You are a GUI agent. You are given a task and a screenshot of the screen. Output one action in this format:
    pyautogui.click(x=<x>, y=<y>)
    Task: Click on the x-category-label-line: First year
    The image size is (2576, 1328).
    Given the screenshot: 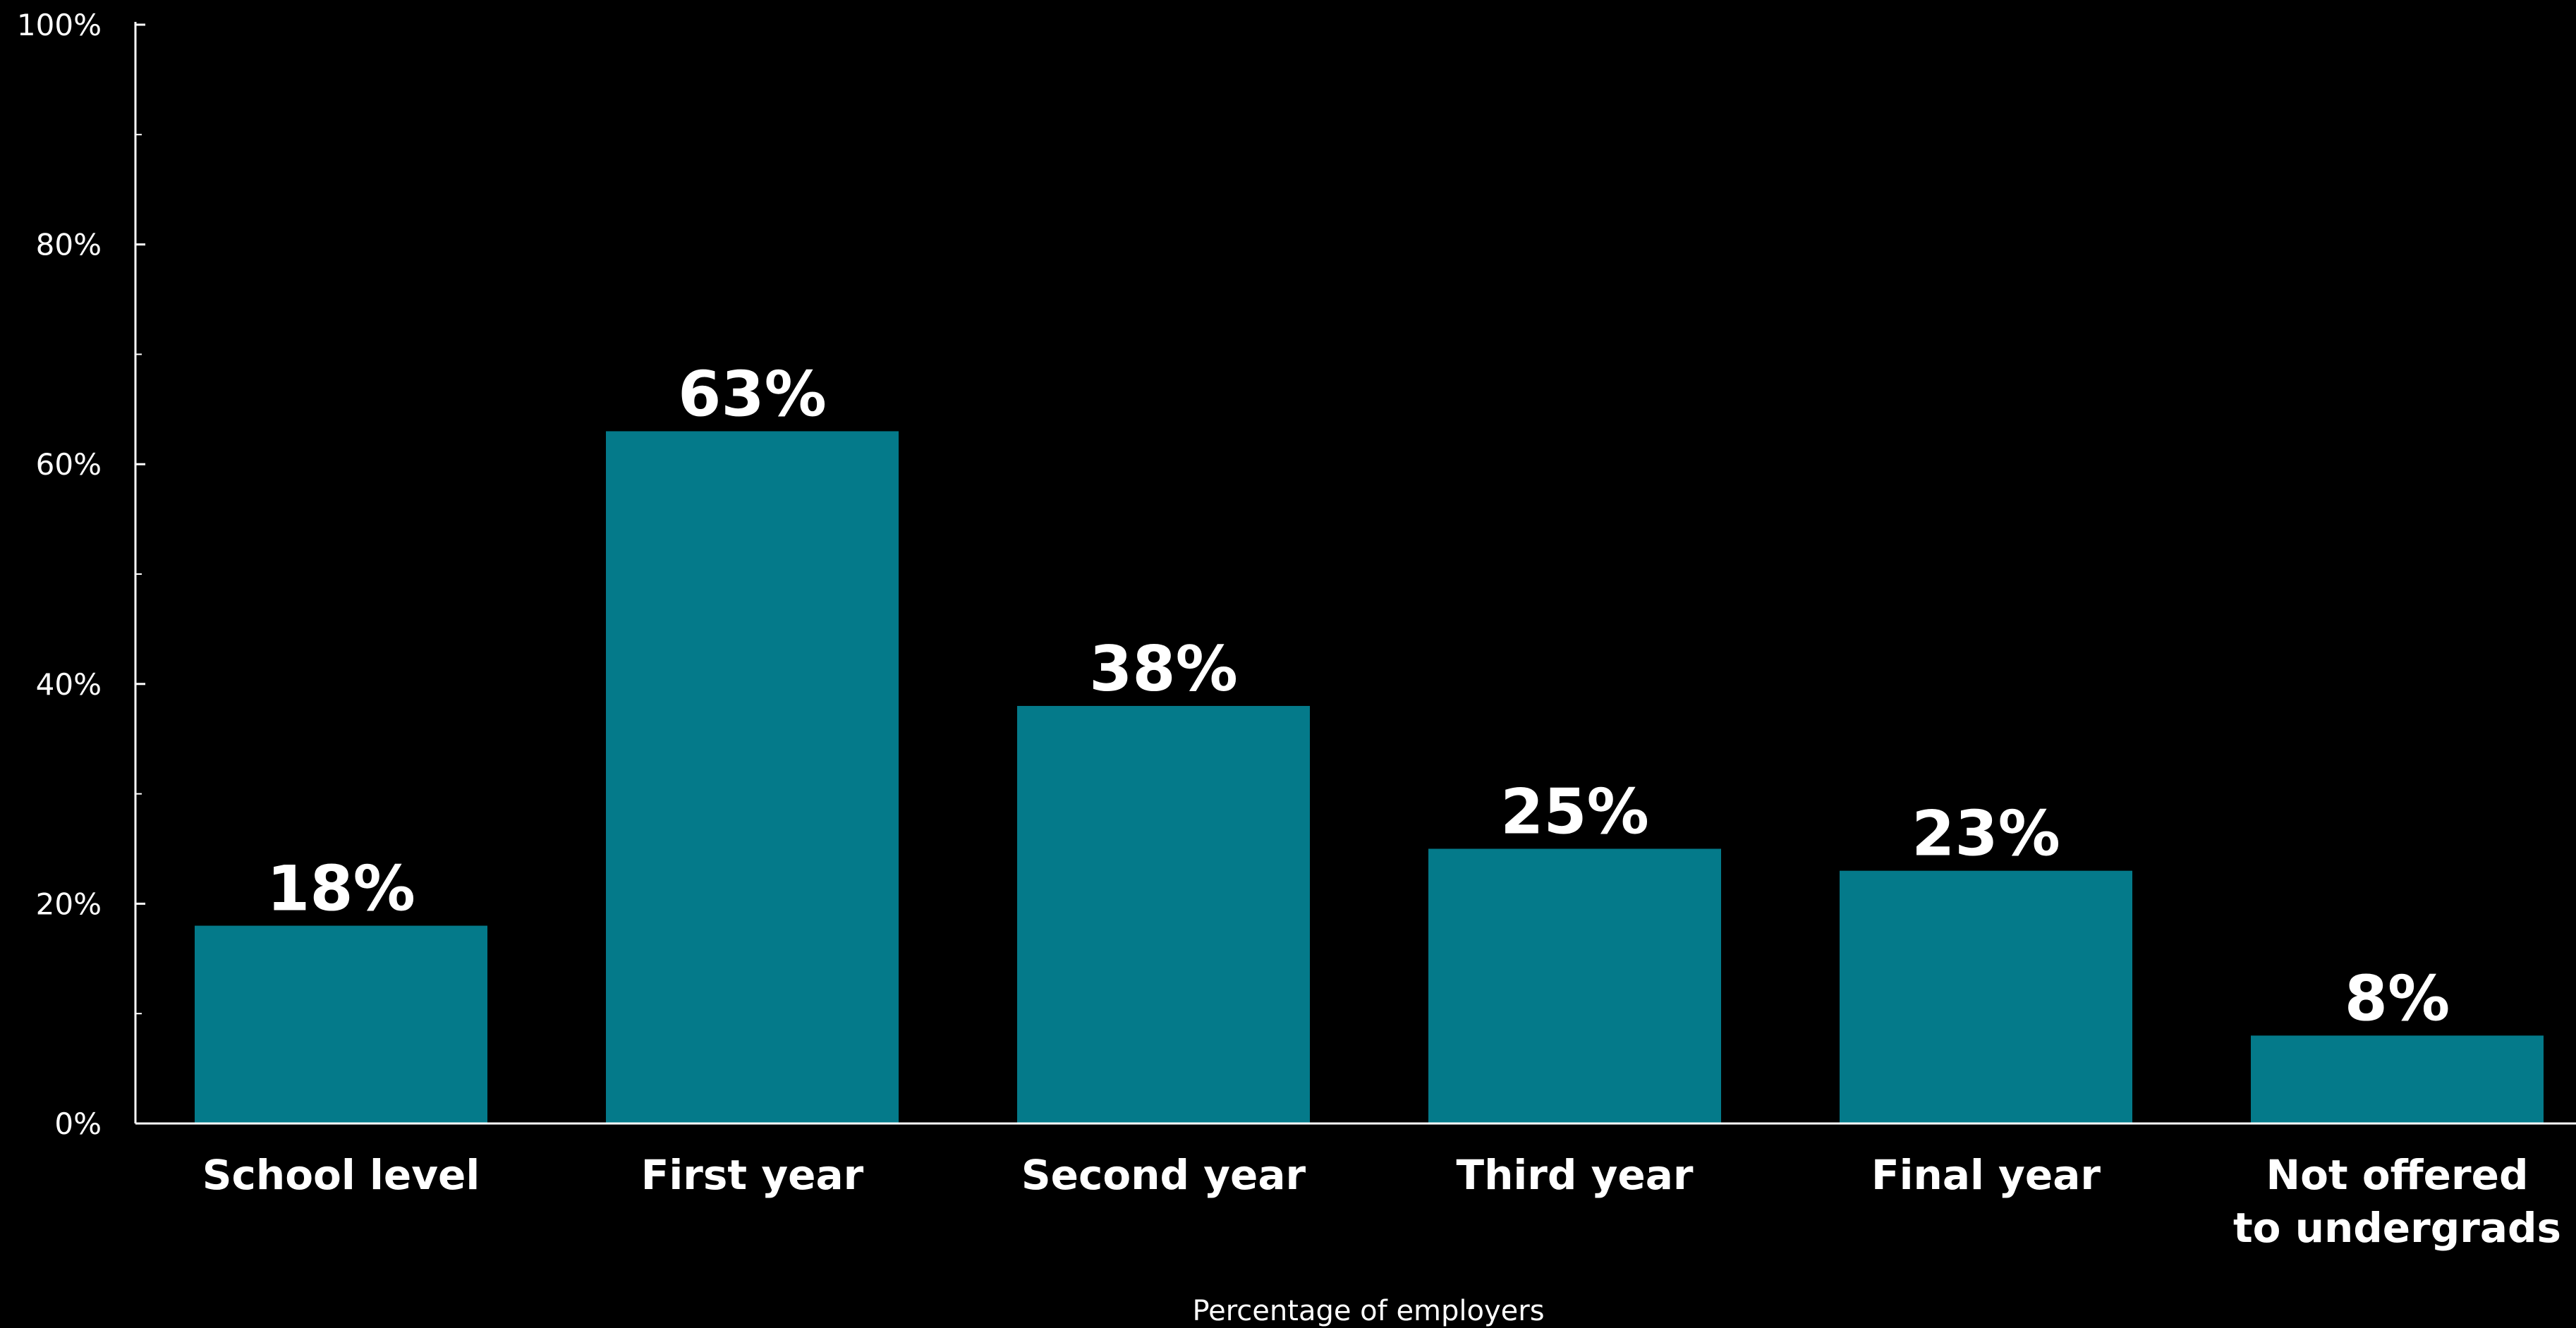 What is the action you would take?
    pyautogui.click(x=752, y=1175)
    